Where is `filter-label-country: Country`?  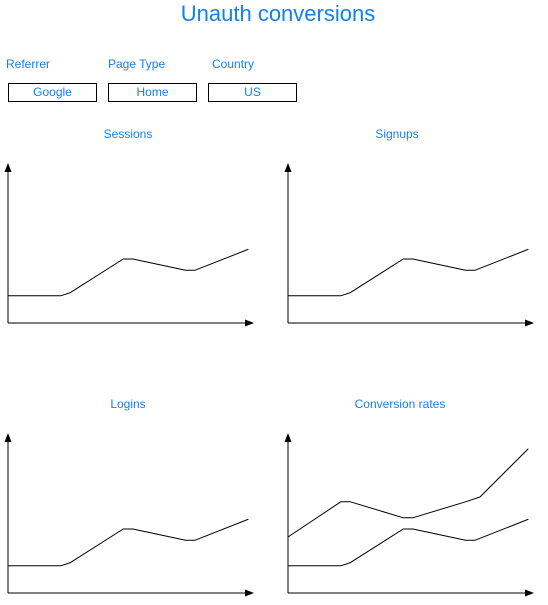 filter-label-country: Country is located at coordinates (233, 64).